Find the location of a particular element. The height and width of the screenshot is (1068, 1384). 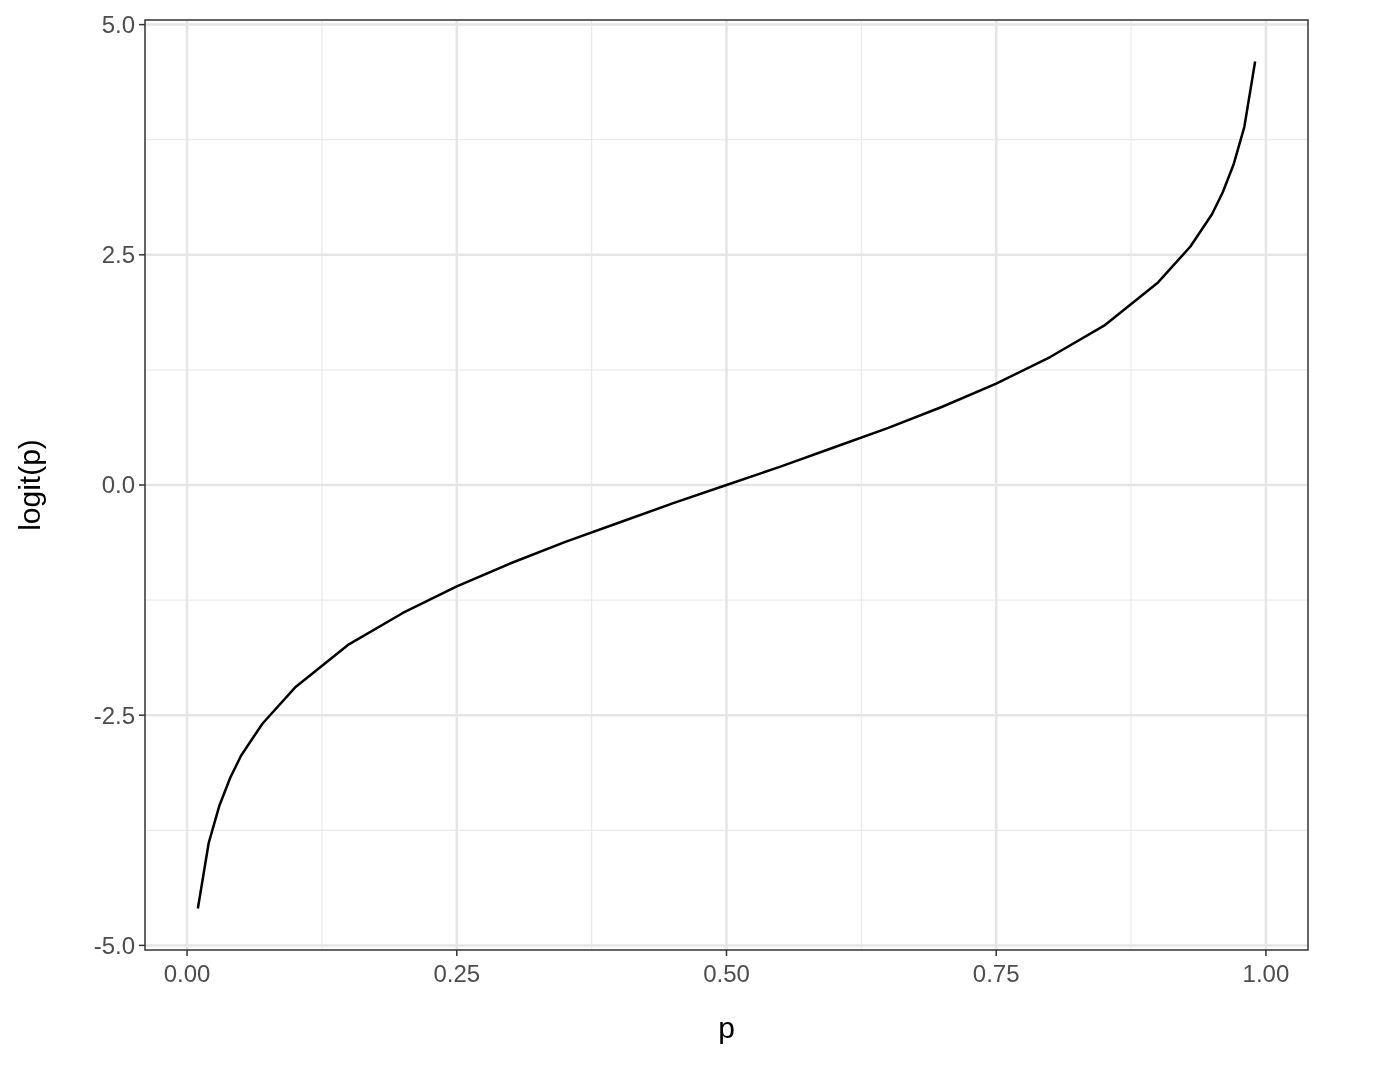

x-tick-label: 1.00 is located at coordinates (1266, 973).